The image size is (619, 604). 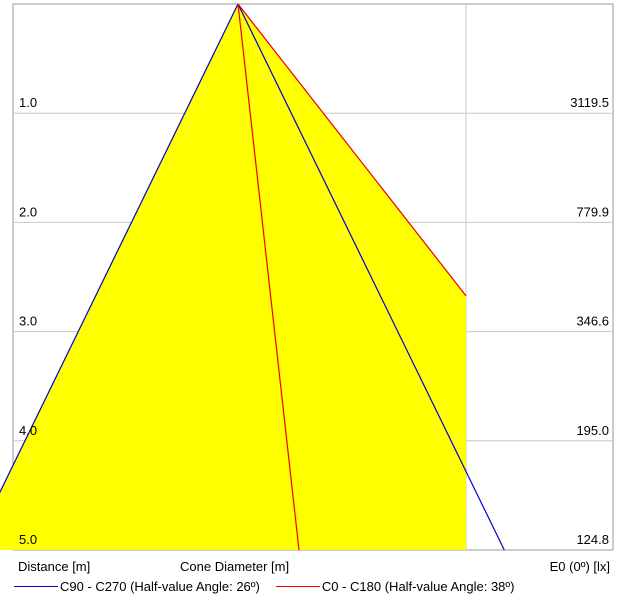 What do you see at coordinates (268, 277) in the screenshot?
I see `c0-cone-inner-edge` at bounding box center [268, 277].